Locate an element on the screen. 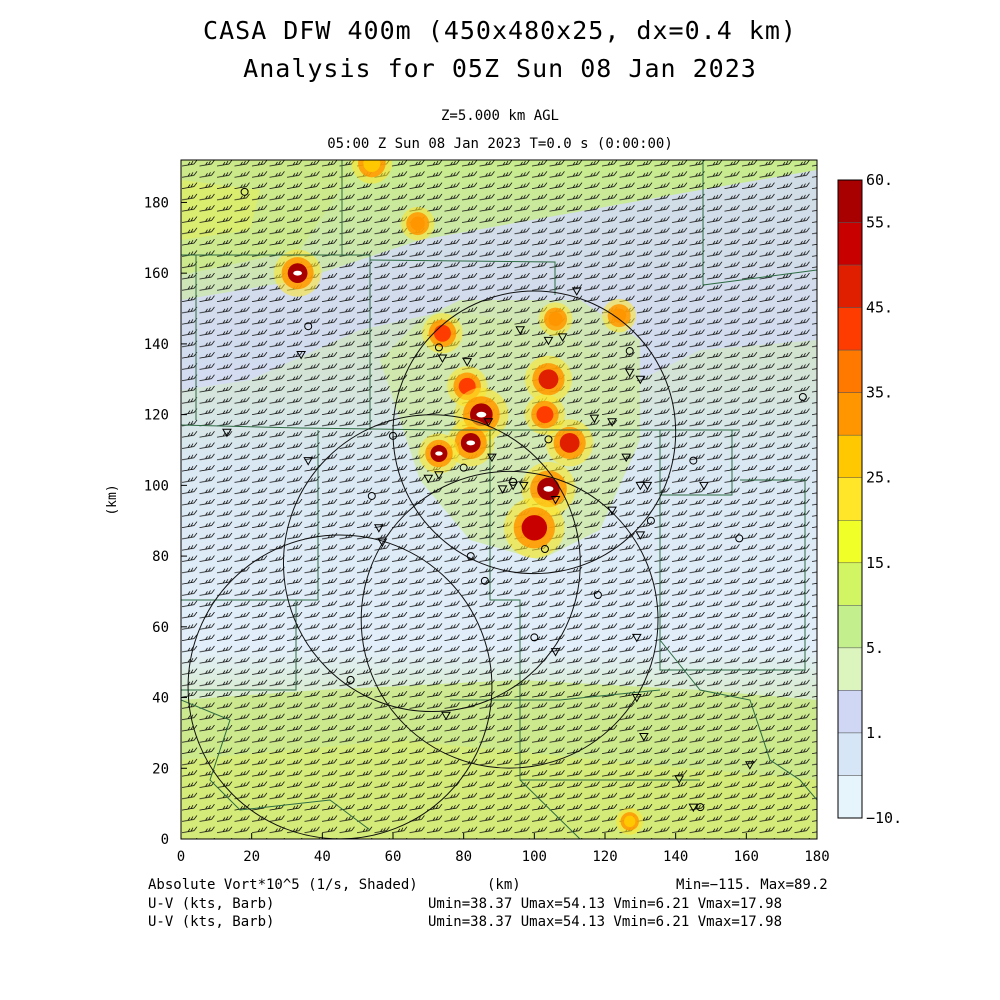  y-axis-unit: (km) is located at coordinates (112, 499).